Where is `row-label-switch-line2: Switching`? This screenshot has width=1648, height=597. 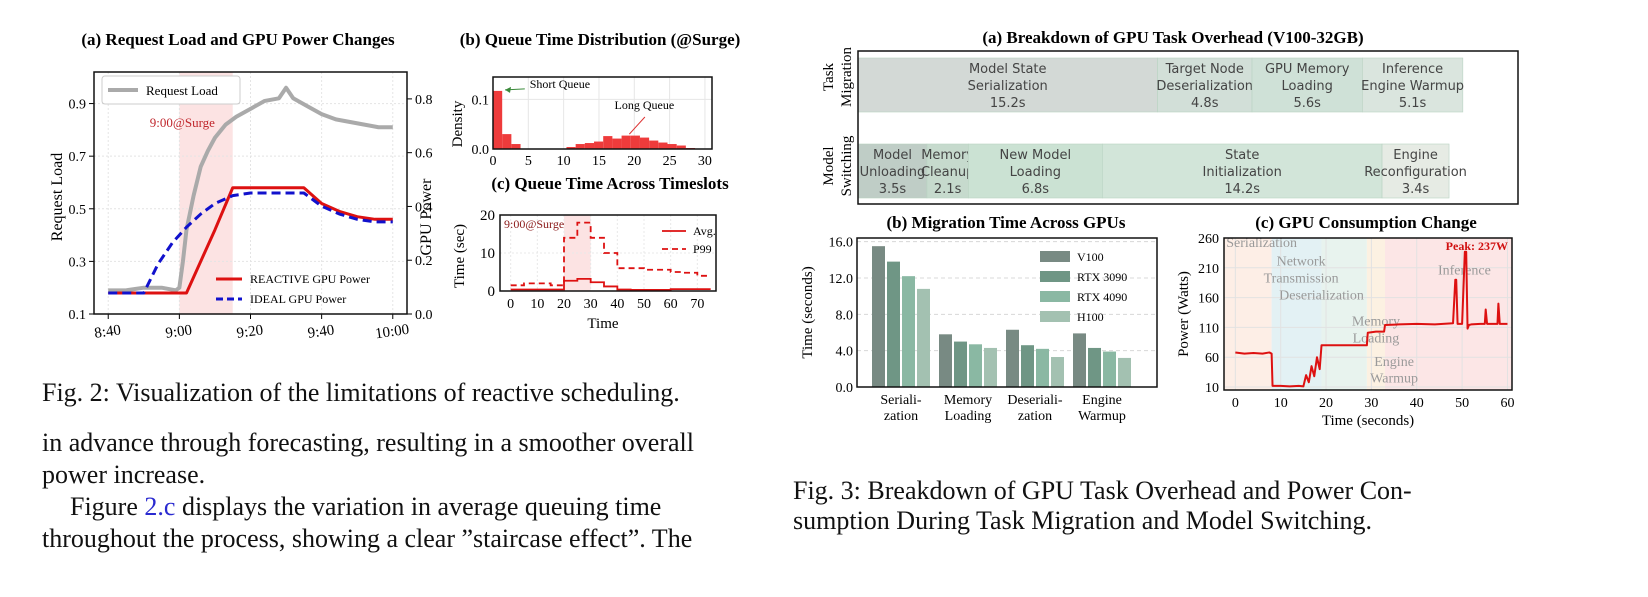 row-label-switch-line2: Switching is located at coordinates (847, 165).